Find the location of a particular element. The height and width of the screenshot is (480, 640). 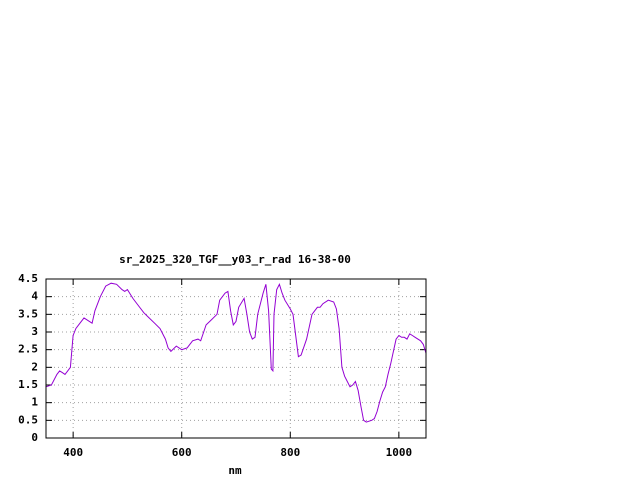

y-tick-label: 4.5 is located at coordinates (28, 278).